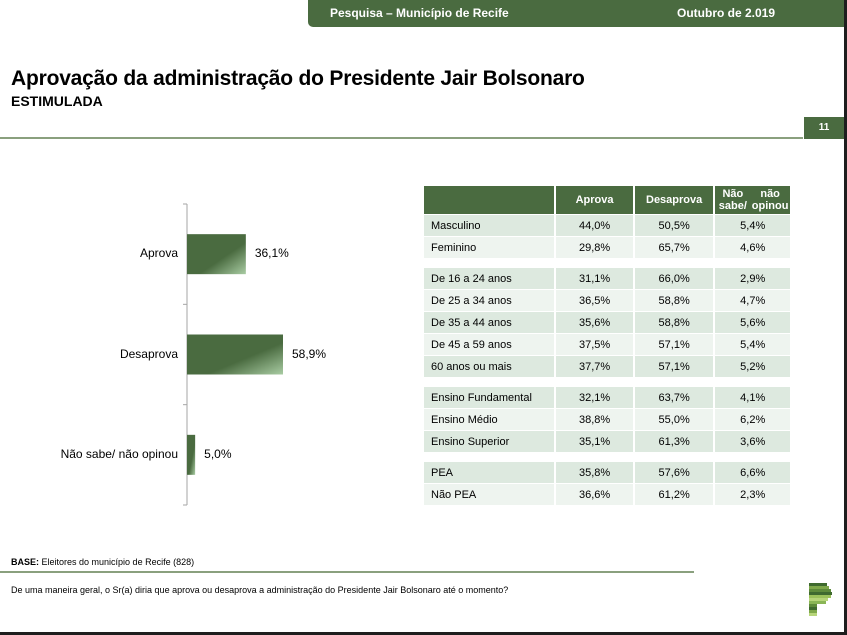 The height and width of the screenshot is (635, 847). I want to click on page-number-badge: 11, so click(824, 128).